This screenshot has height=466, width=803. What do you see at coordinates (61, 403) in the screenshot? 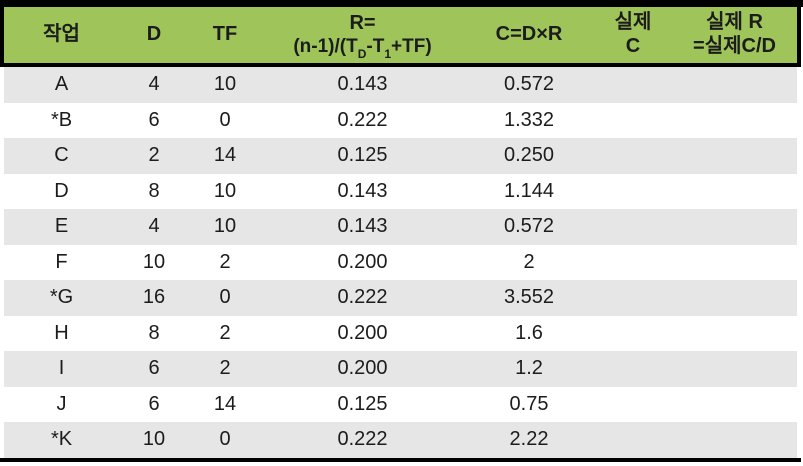
I see `cell-task: J` at bounding box center [61, 403].